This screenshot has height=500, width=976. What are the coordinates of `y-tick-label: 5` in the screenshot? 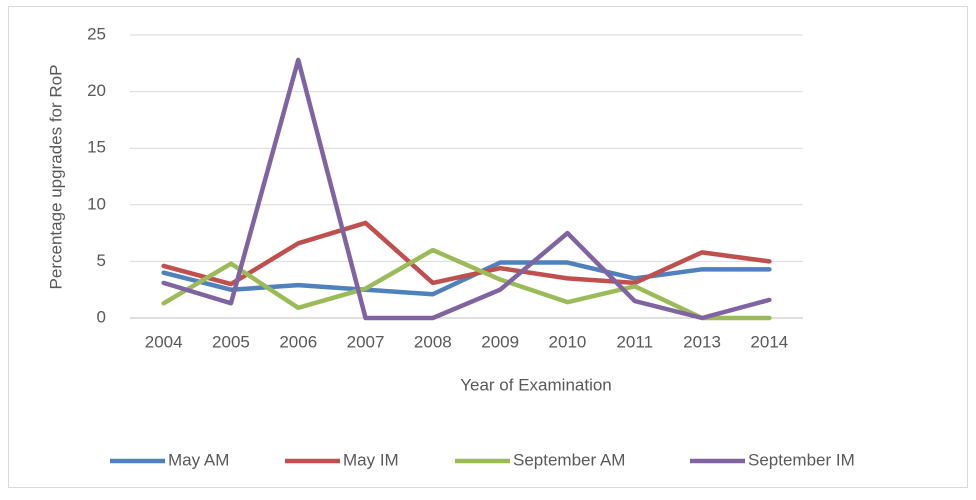 It's located at (101, 260).